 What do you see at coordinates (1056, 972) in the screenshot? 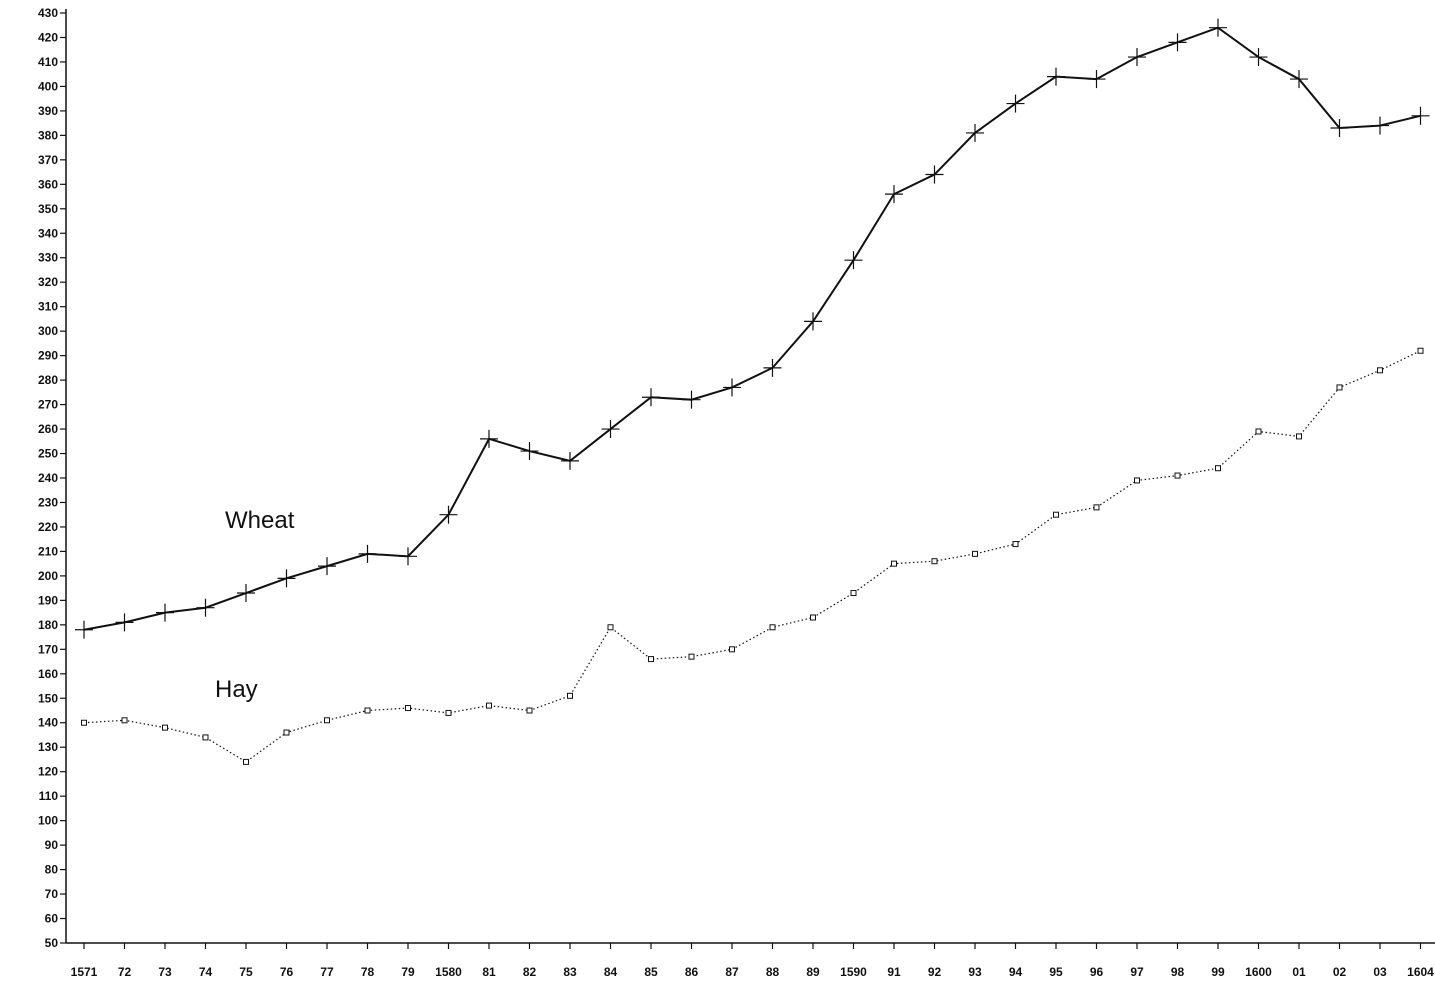
I see `x-tick-label: 95` at bounding box center [1056, 972].